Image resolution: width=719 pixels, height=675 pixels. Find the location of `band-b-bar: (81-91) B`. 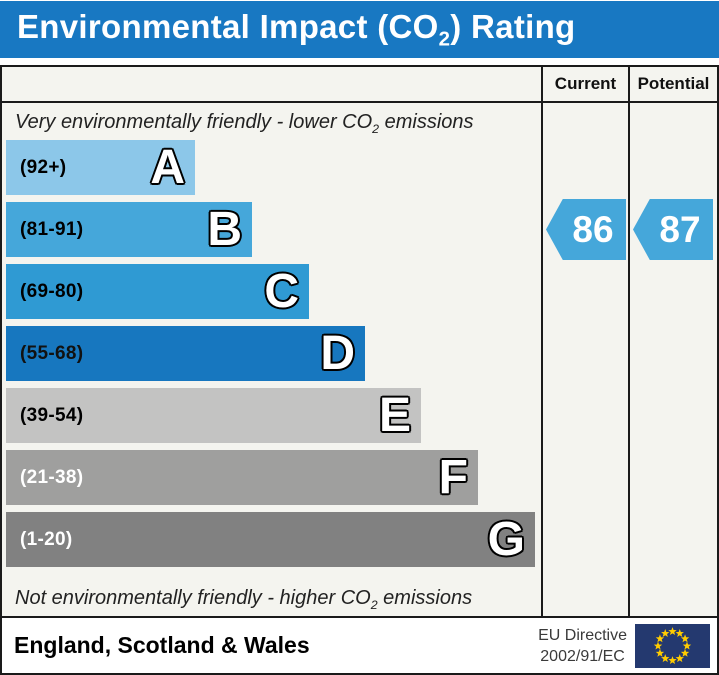

band-b-bar: (81-91) B is located at coordinates (129, 229).